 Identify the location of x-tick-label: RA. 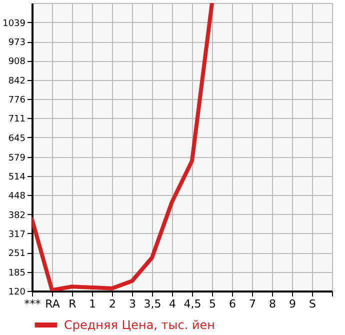
(52, 304).